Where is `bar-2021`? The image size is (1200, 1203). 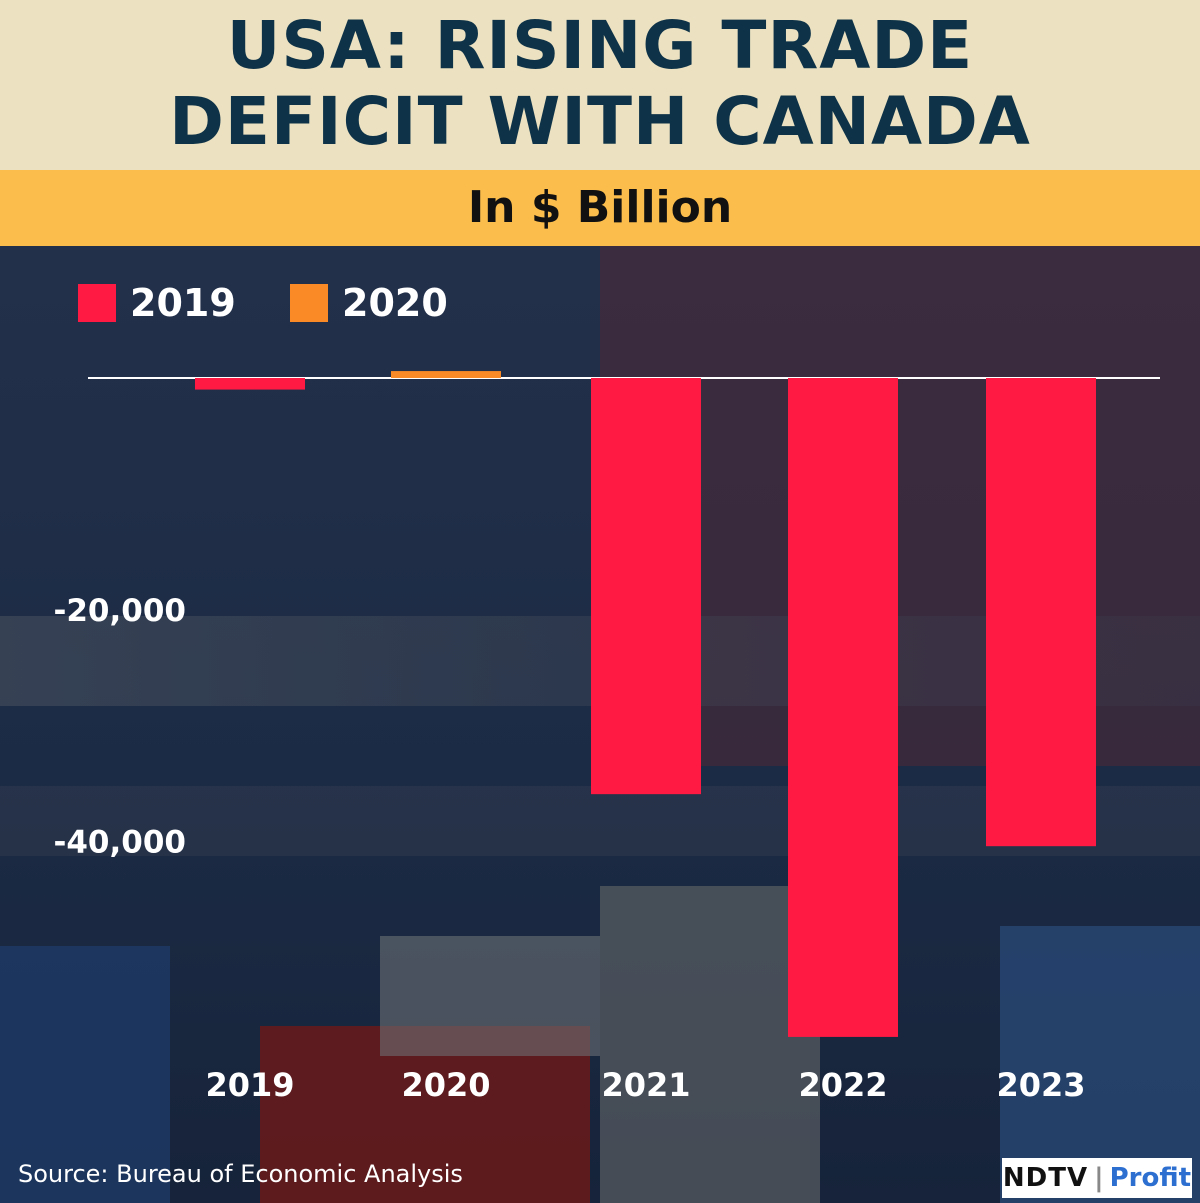
bar-2021 is located at coordinates (646, 586).